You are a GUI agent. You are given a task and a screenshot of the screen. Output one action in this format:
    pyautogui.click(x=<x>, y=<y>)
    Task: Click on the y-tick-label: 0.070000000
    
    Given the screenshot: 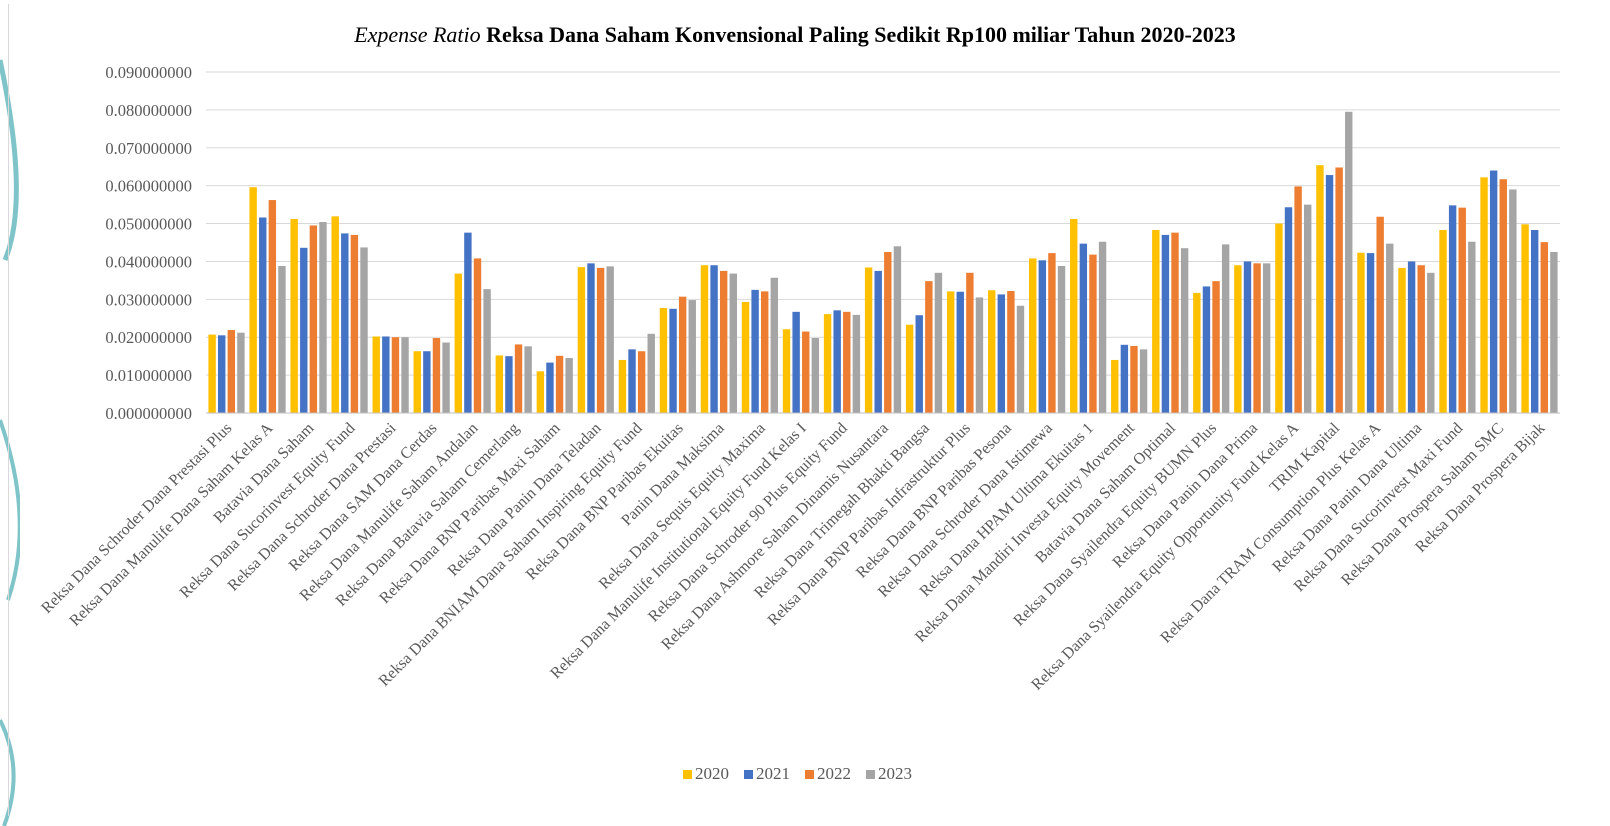 What is the action you would take?
    pyautogui.click(x=148, y=148)
    